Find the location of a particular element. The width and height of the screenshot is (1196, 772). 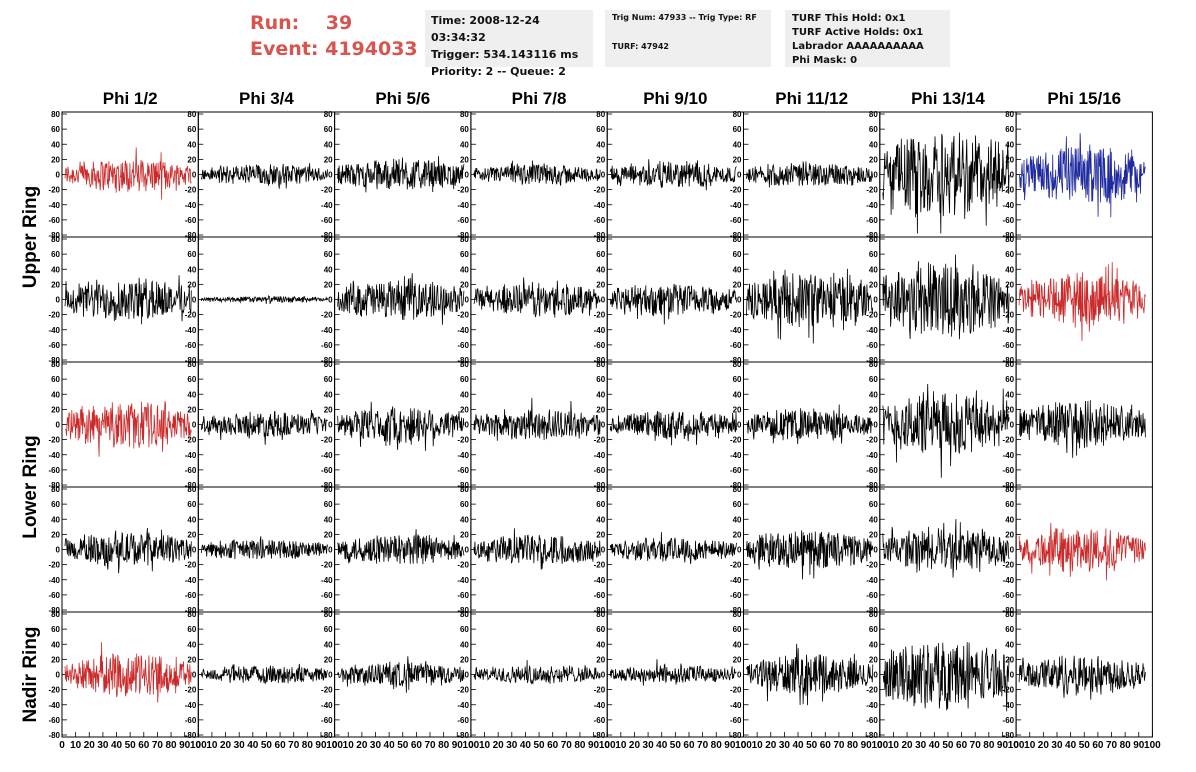

time-text: Time: 2008-12-24 03:34:32 is located at coordinates (485, 29).